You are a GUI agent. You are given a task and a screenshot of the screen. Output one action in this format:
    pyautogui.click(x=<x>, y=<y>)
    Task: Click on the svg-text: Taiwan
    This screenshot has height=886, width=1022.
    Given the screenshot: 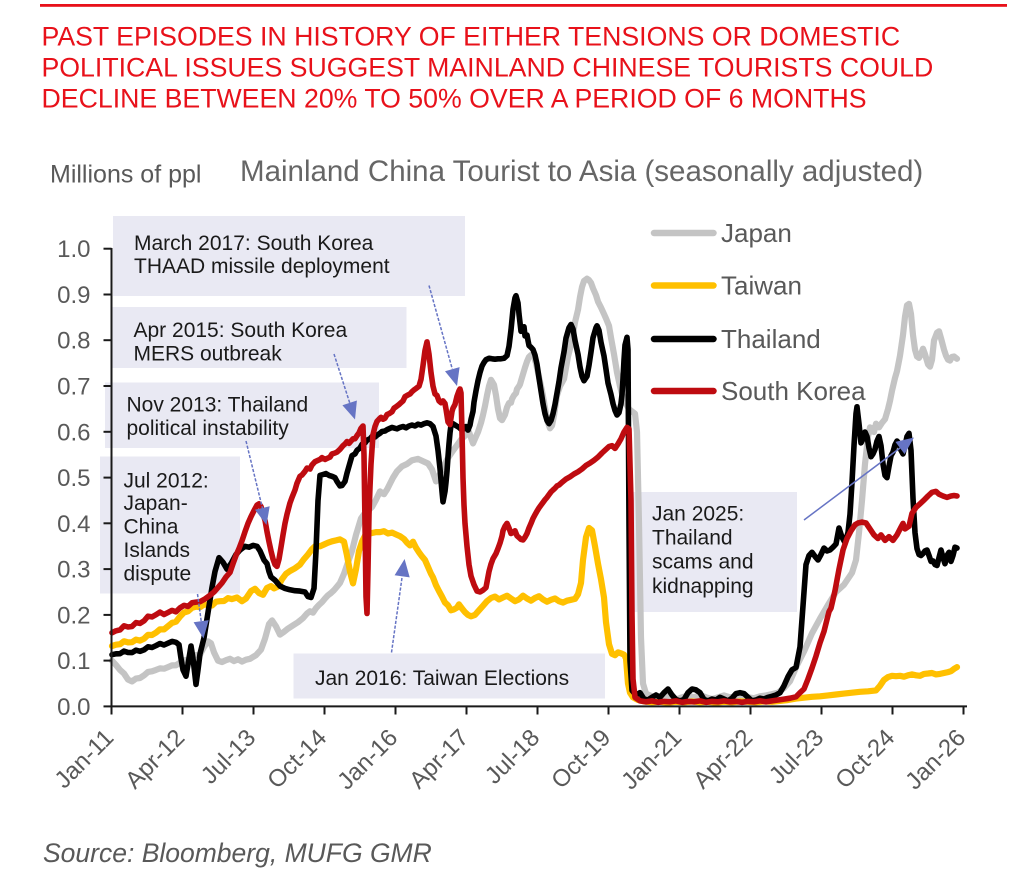 What is the action you would take?
    pyautogui.click(x=761, y=286)
    